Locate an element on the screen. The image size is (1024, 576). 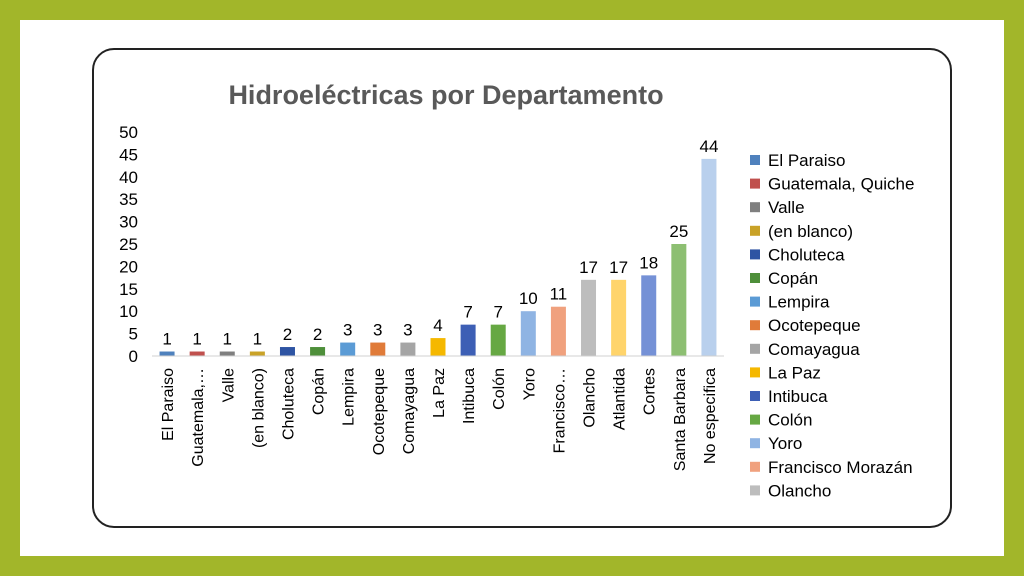
legend-item: Yoro is located at coordinates (785, 443).